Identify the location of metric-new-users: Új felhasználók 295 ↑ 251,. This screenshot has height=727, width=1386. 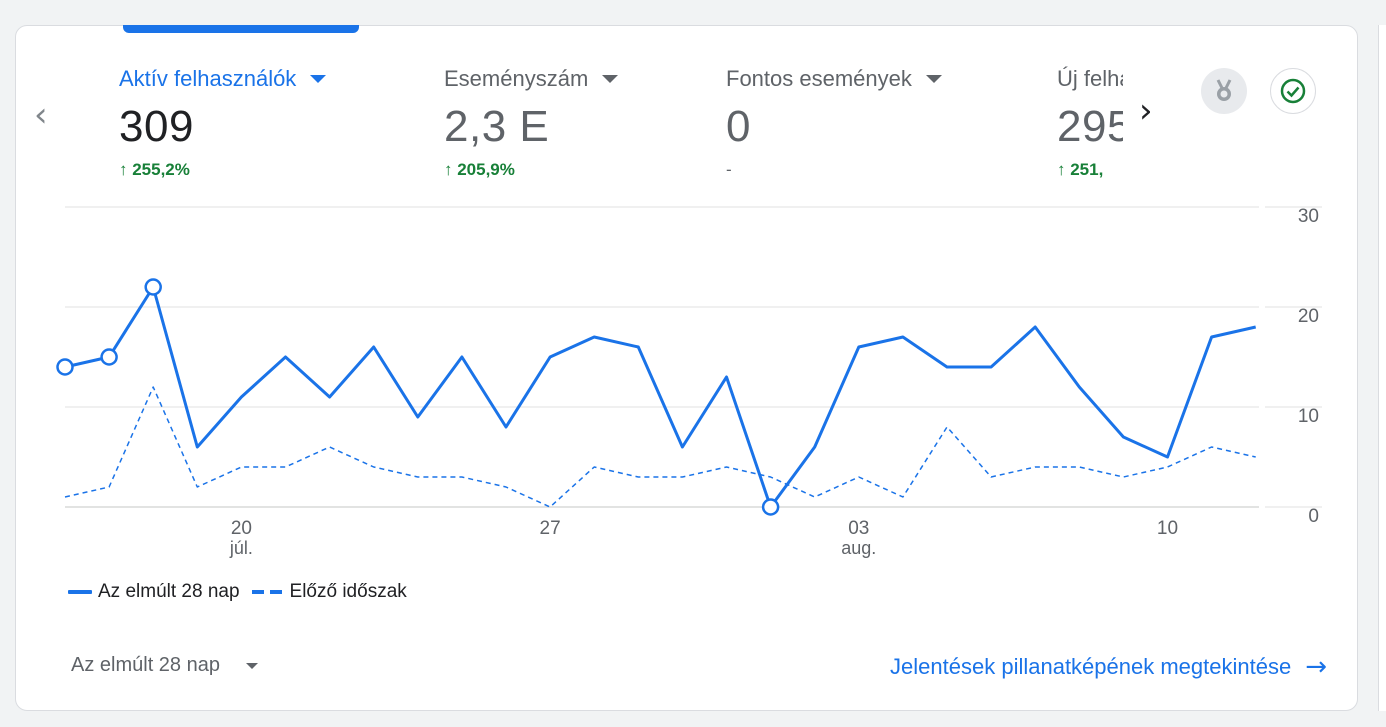
(1090, 123).